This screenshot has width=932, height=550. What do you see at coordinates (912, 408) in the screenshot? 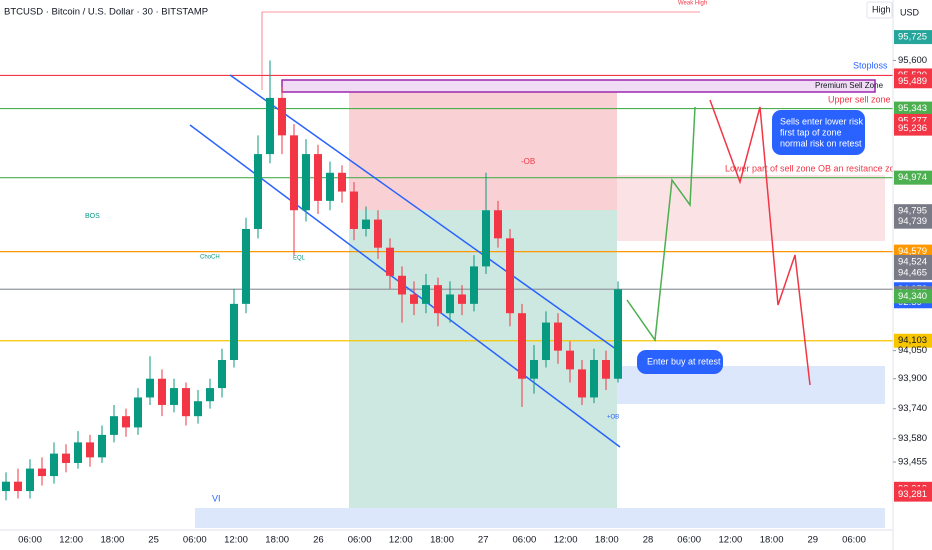
I see `price-label: 93,740` at bounding box center [912, 408].